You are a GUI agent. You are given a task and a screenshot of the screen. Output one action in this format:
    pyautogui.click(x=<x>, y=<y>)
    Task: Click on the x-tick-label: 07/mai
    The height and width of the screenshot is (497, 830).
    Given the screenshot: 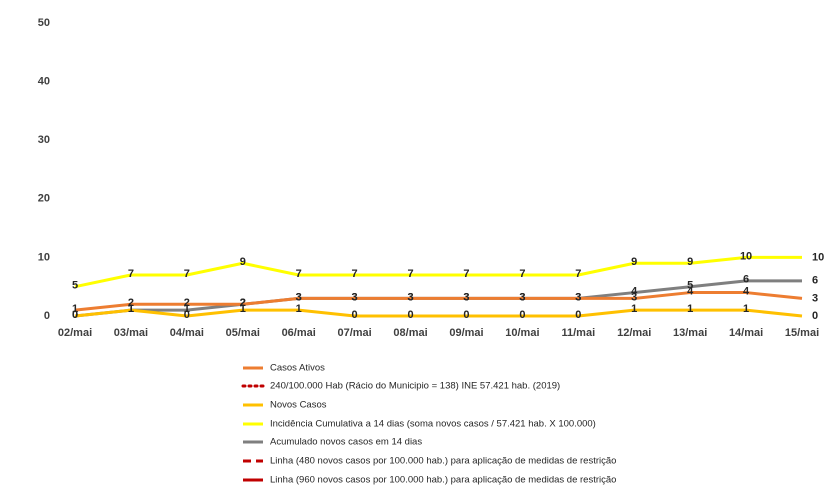 What is the action you would take?
    pyautogui.click(x=354, y=333)
    